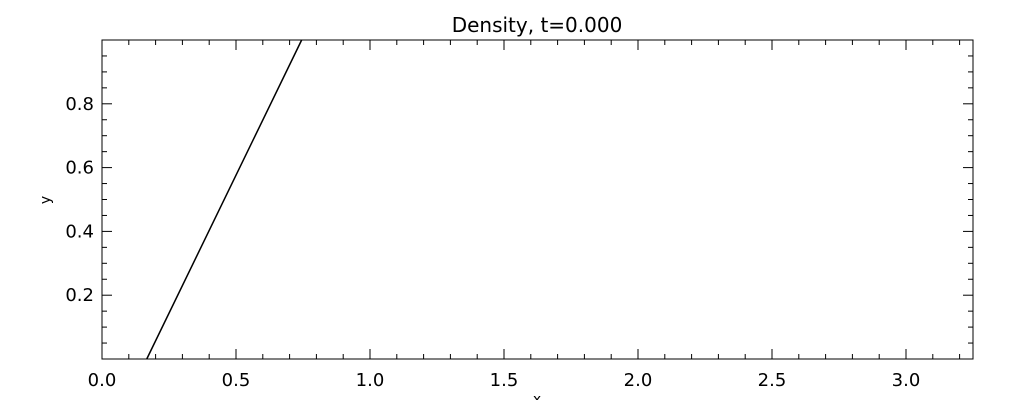  What do you see at coordinates (79, 295) in the screenshot?
I see `y-tick-label: 0.2` at bounding box center [79, 295].